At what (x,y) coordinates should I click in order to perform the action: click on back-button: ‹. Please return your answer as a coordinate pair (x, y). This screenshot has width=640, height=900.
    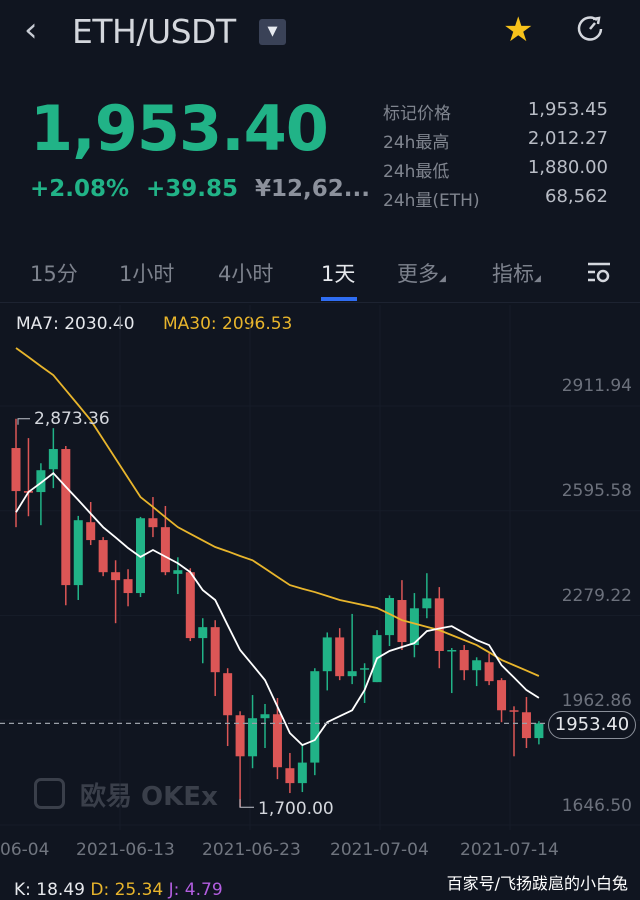
    Looking at the image, I should click on (31, 30).